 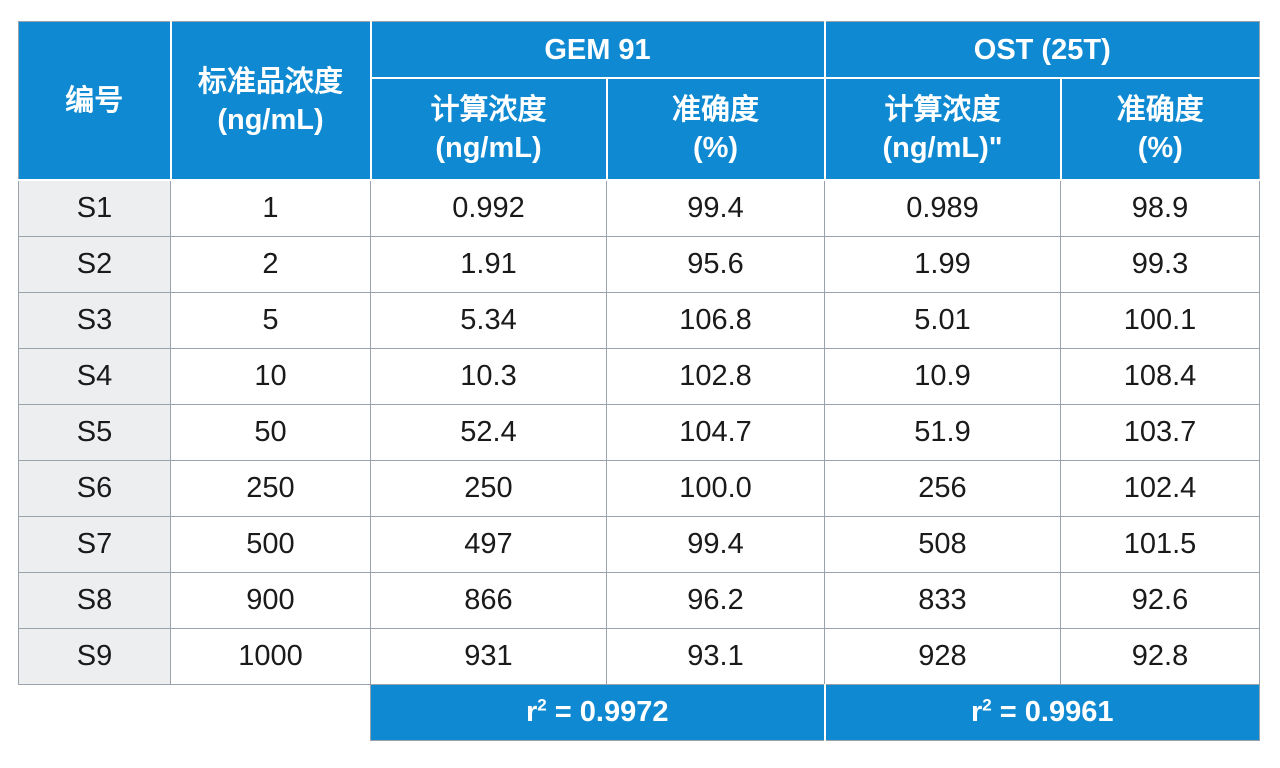 What do you see at coordinates (597, 50) in the screenshot?
I see `header-group-gem: GEM 91` at bounding box center [597, 50].